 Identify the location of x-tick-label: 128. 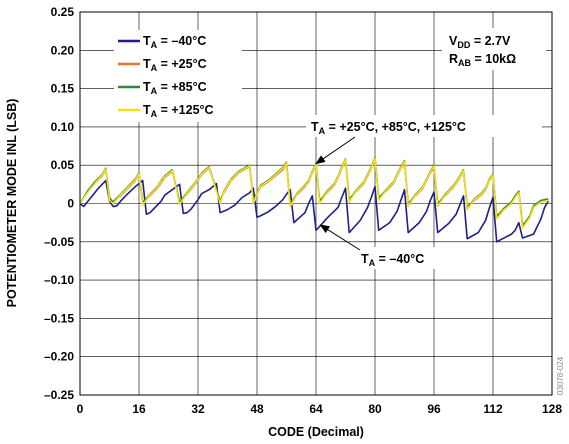
(552, 409).